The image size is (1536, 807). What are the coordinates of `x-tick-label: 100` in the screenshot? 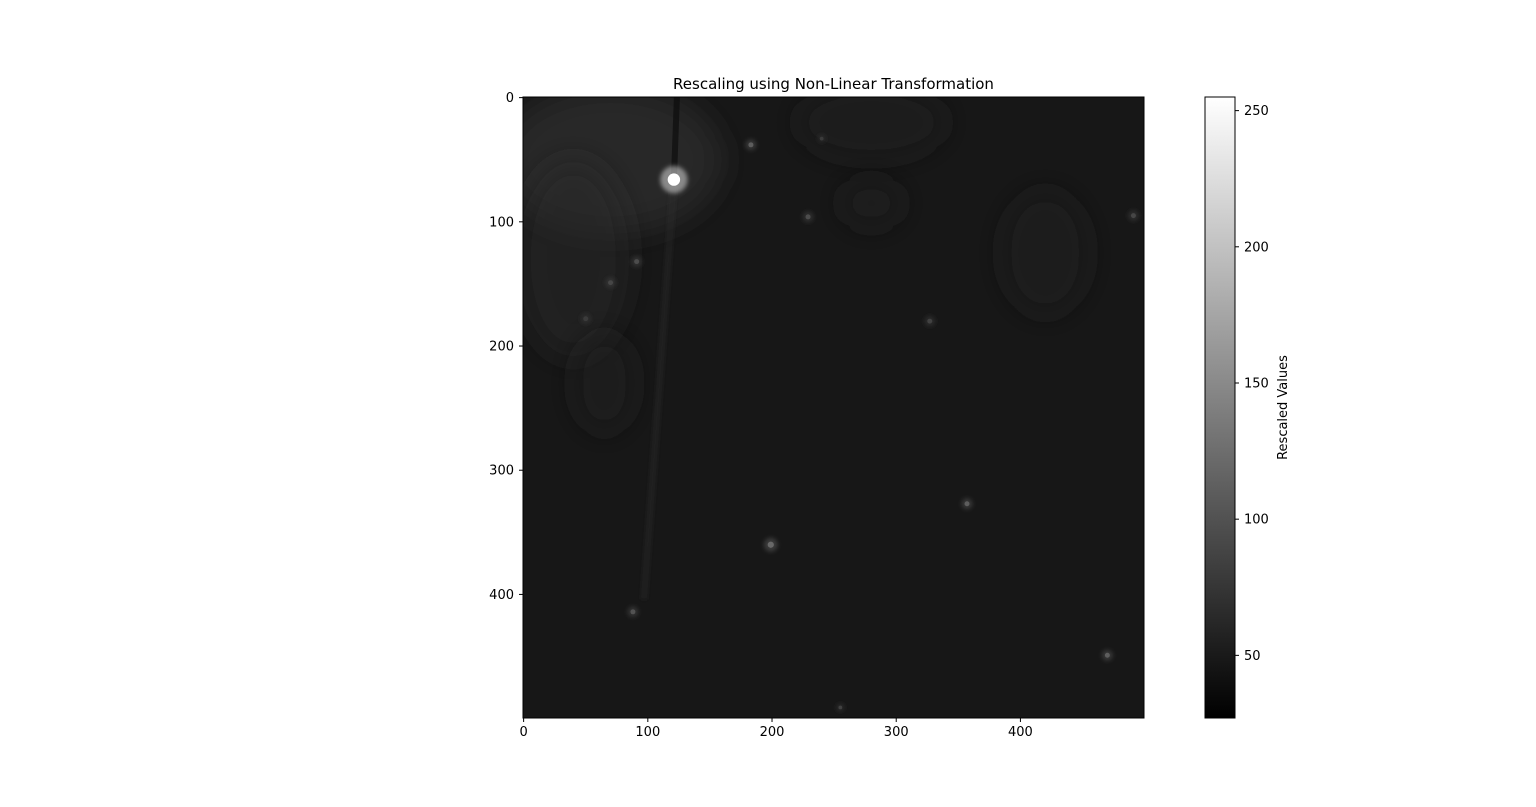 It's located at (647, 732).